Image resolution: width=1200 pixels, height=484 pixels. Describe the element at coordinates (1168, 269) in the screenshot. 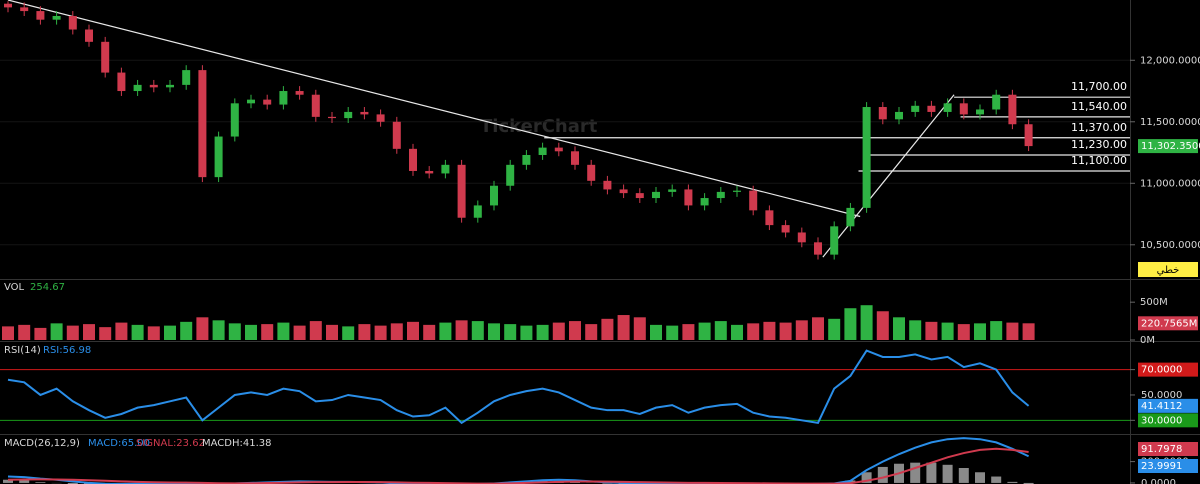

I see `style-box` at that location.